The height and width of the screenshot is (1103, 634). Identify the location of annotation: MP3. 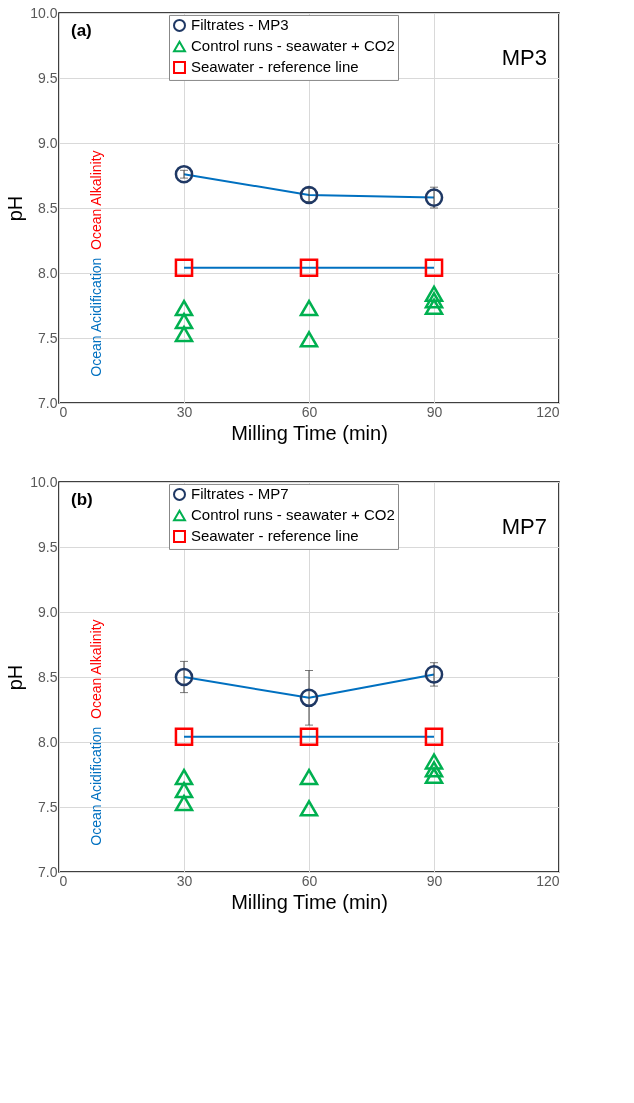
(524, 57).